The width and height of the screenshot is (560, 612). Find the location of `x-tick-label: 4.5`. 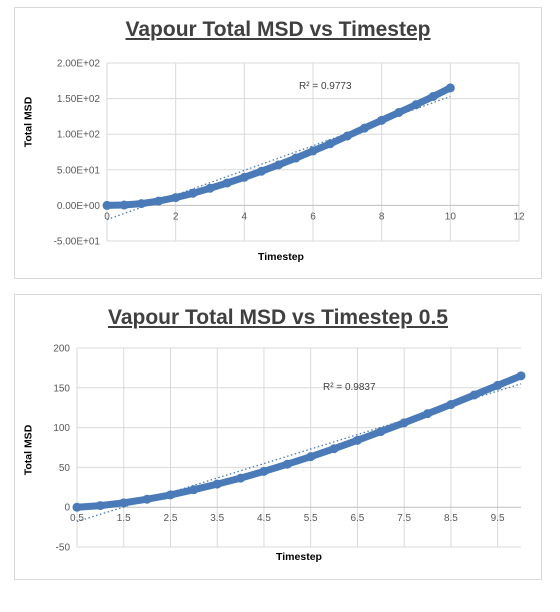

x-tick-label: 4.5 is located at coordinates (264, 518).